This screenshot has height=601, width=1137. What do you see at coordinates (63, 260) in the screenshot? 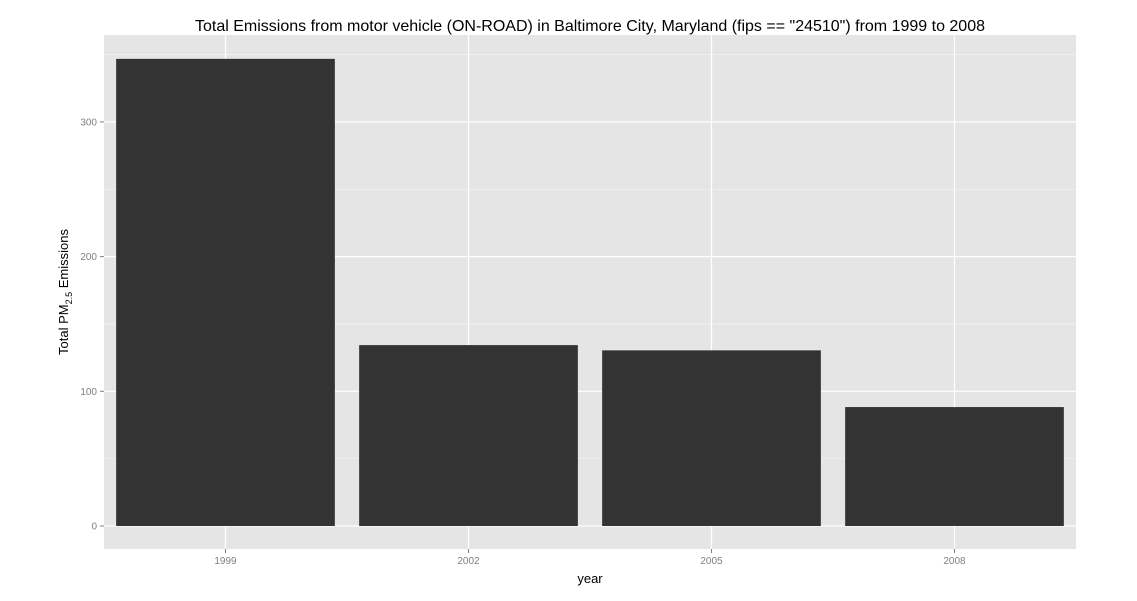
I see `y-axis-title-suffix: Emissions` at bounding box center [63, 260].